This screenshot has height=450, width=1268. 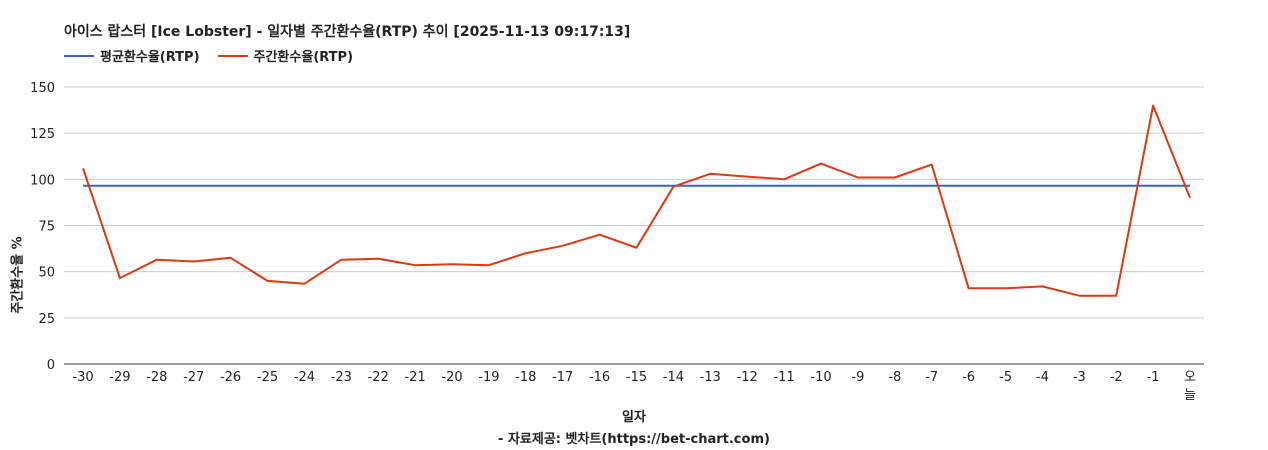 I want to click on x-tick-label: -7, so click(x=931, y=377).